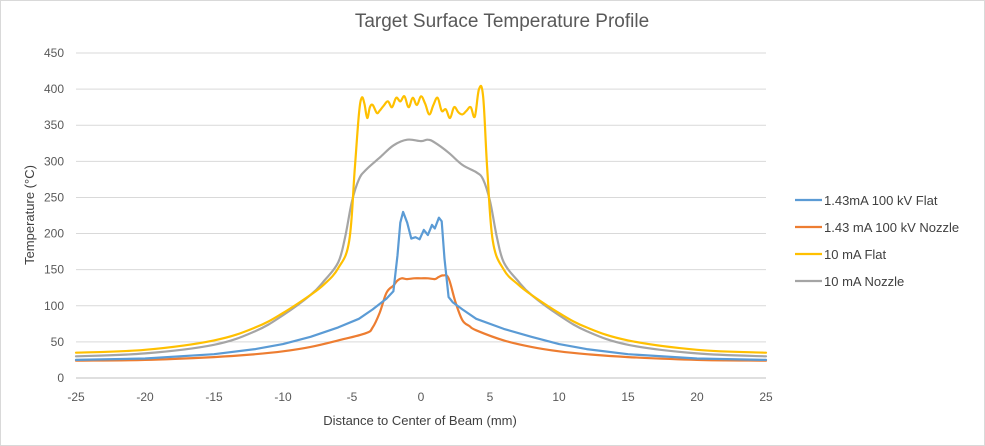 The height and width of the screenshot is (446, 985). What do you see at coordinates (502, 21) in the screenshot?
I see `chart-title: Target Surface Temperature Profile` at bounding box center [502, 21].